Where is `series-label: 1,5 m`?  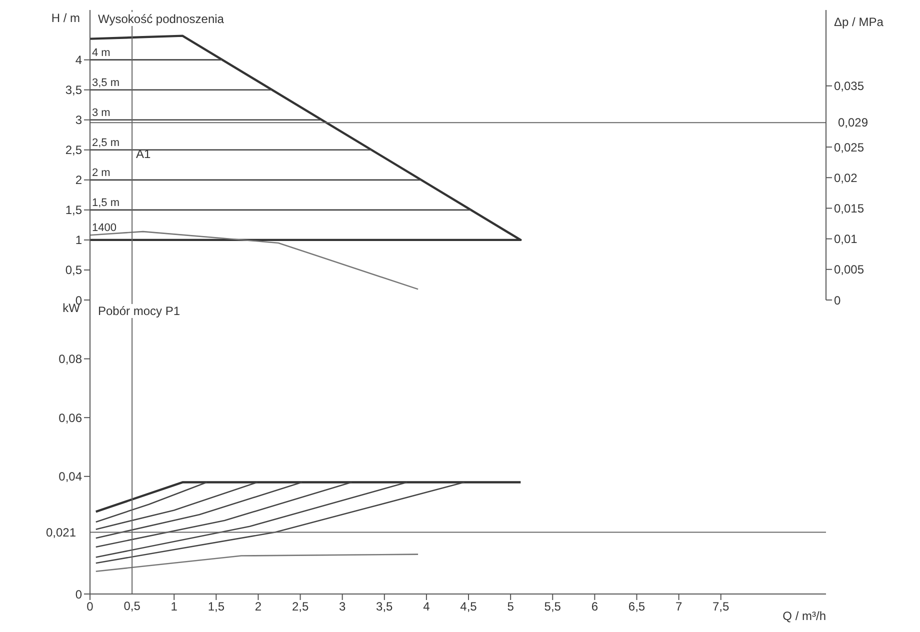 series-label: 1,5 m is located at coordinates (106, 202).